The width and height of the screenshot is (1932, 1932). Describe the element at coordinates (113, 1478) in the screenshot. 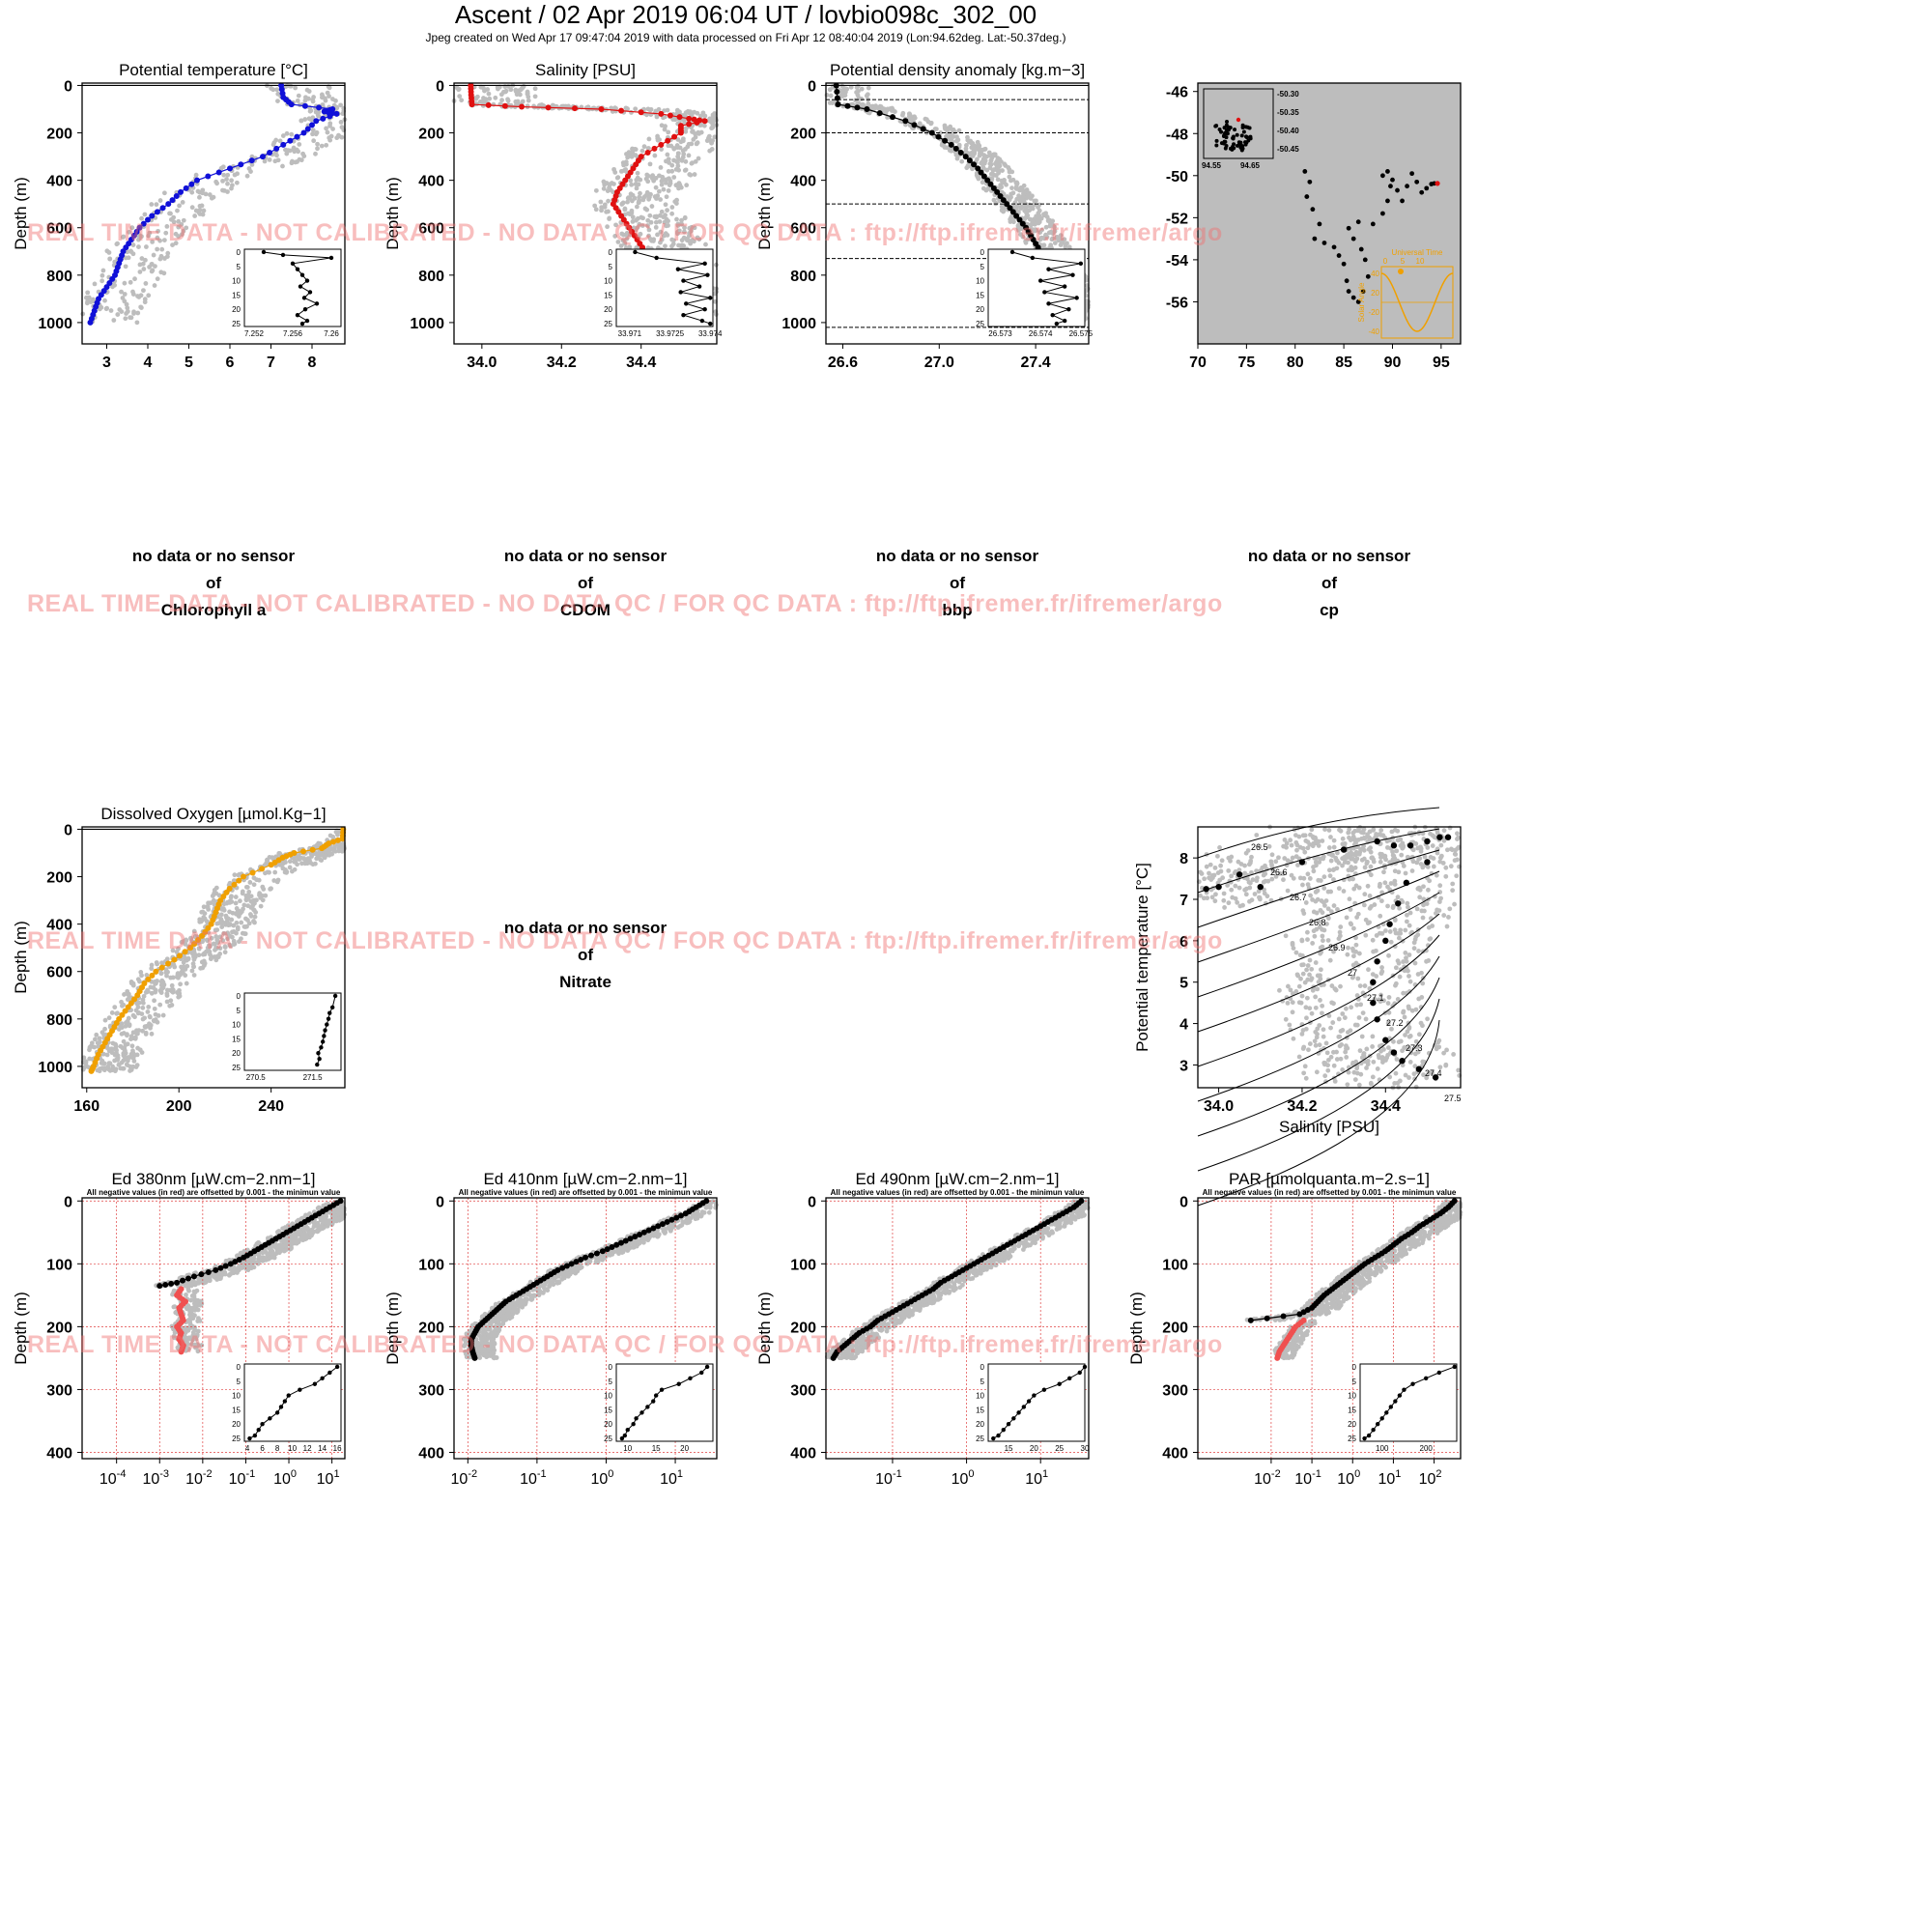

I see `xtick-label: 10-4` at that location.